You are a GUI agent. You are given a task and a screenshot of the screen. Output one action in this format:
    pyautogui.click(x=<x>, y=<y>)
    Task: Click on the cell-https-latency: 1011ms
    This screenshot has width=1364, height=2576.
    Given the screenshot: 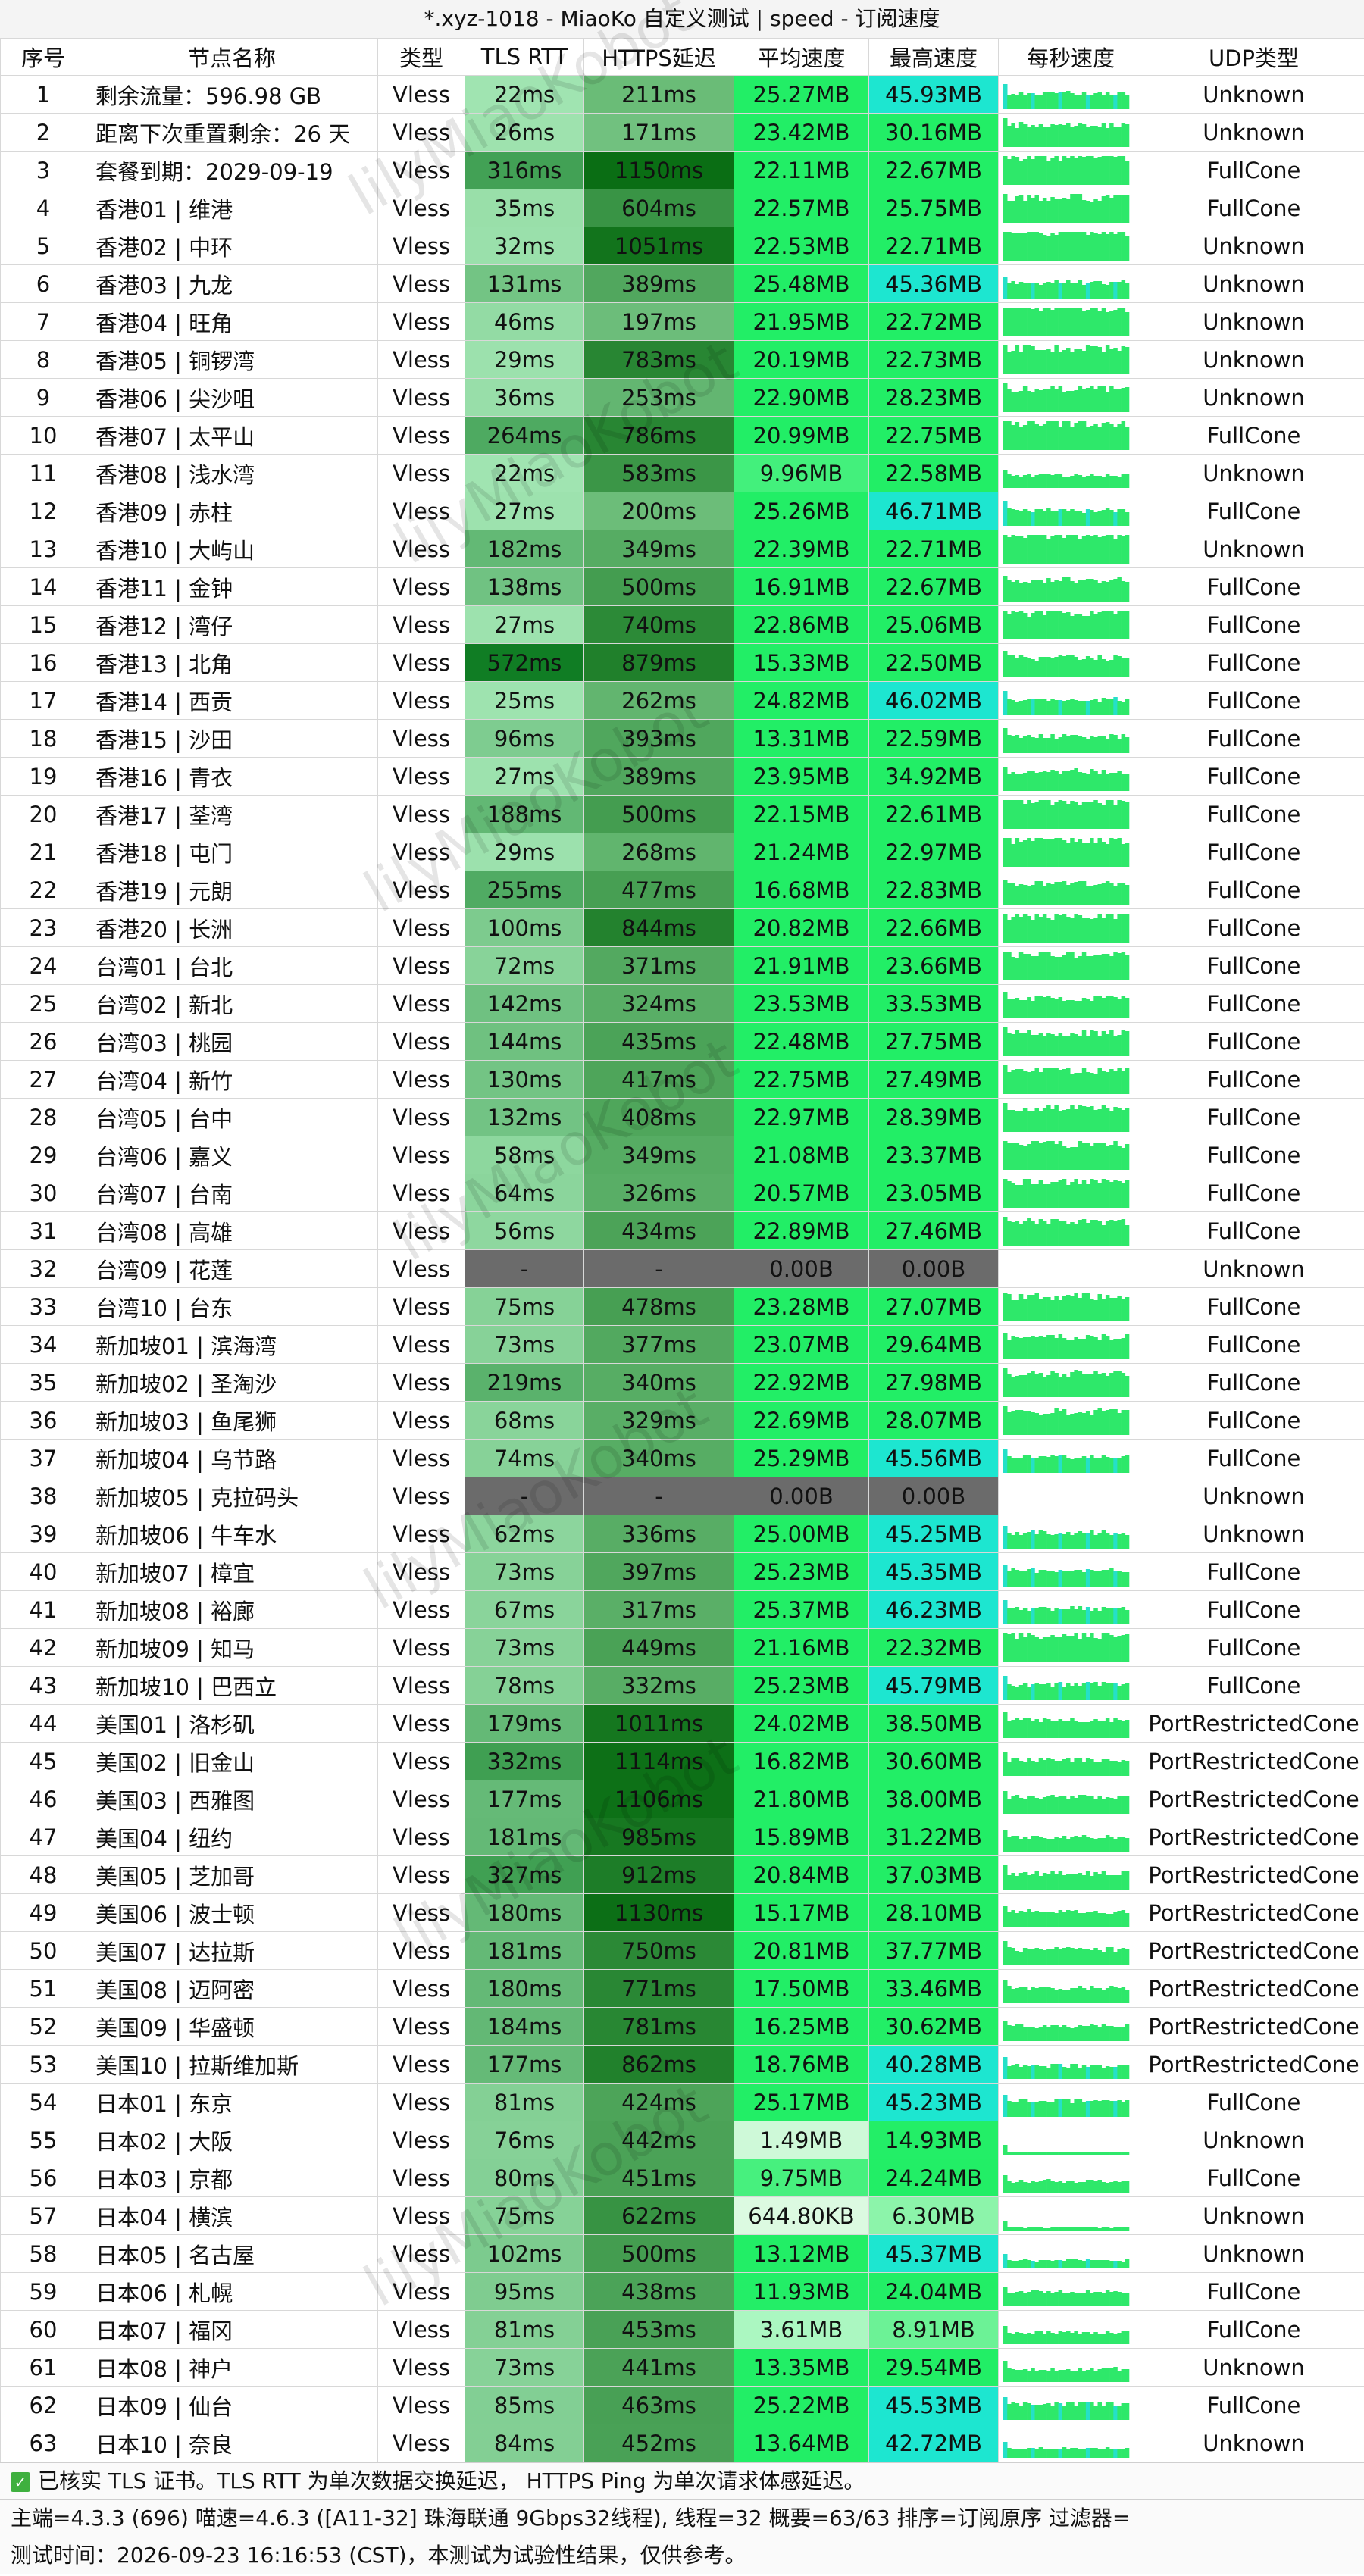 What is the action you would take?
    pyautogui.click(x=658, y=1723)
    